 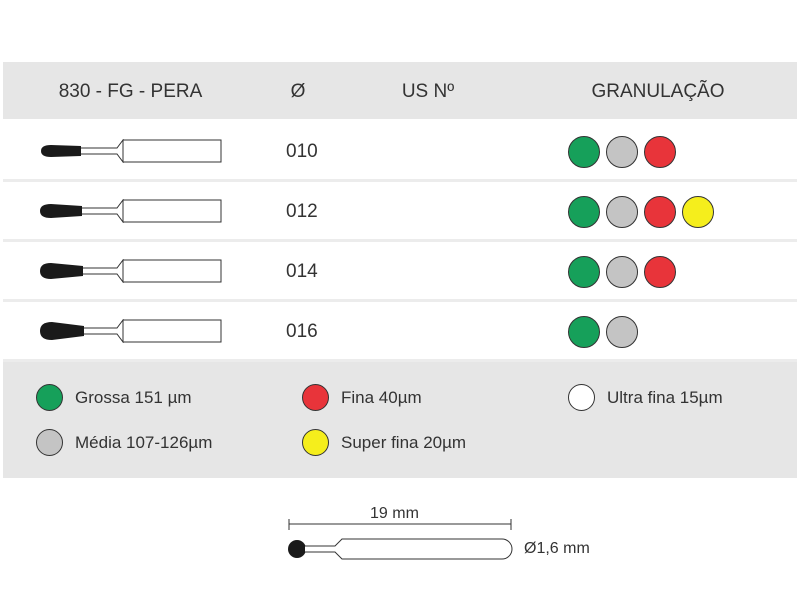 I want to click on legend-dot-green, so click(x=49, y=397).